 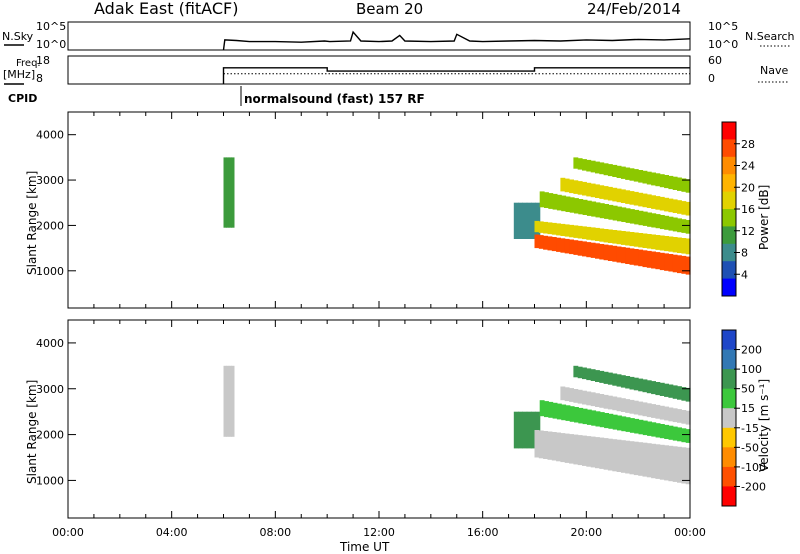 I want to click on freq-left-tick-bottom: 8, so click(x=39, y=78).